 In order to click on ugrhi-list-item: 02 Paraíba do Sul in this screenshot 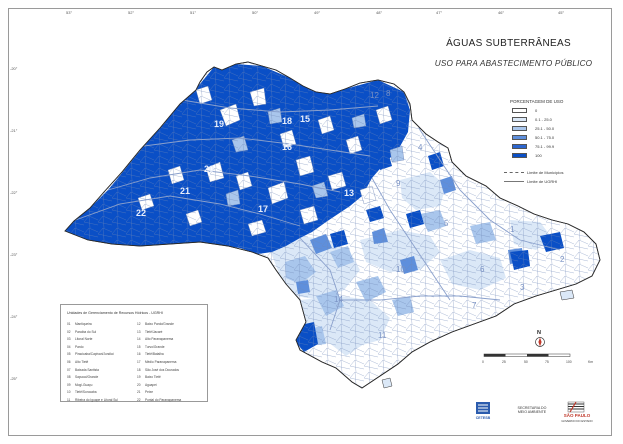, I will do `click(82, 331)`.